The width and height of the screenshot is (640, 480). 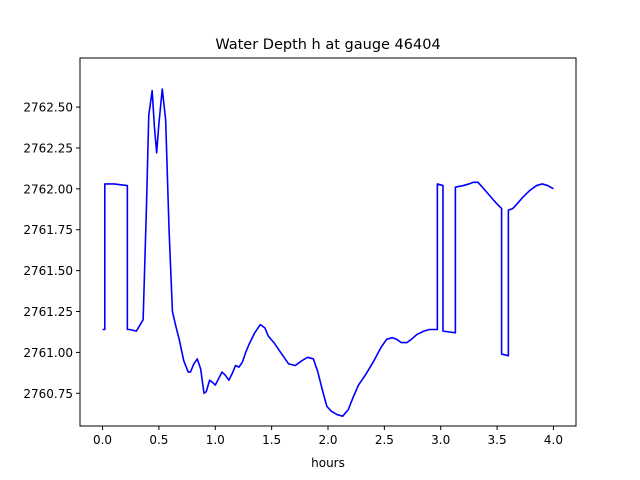 What do you see at coordinates (440, 440) in the screenshot?
I see `x-tick-label: 3.0` at bounding box center [440, 440].